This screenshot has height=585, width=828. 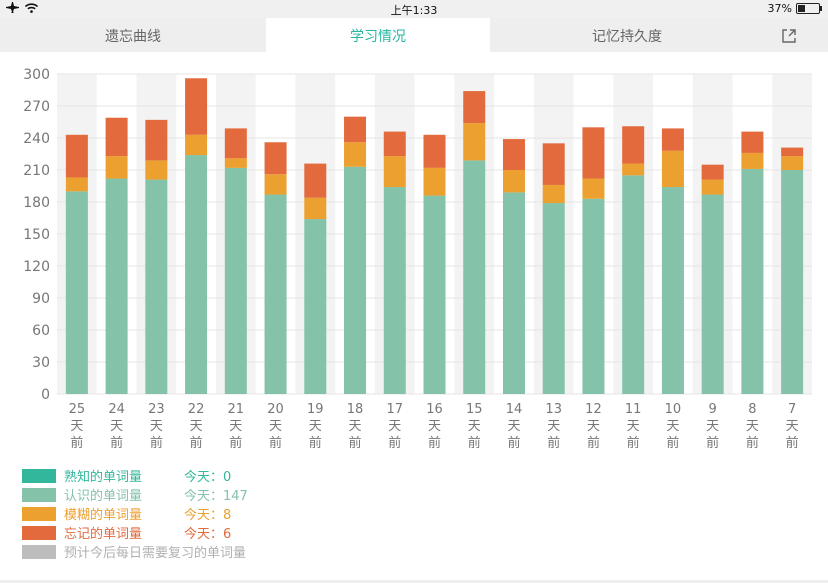 I want to click on x-tick-label: 7, so click(x=792, y=409).